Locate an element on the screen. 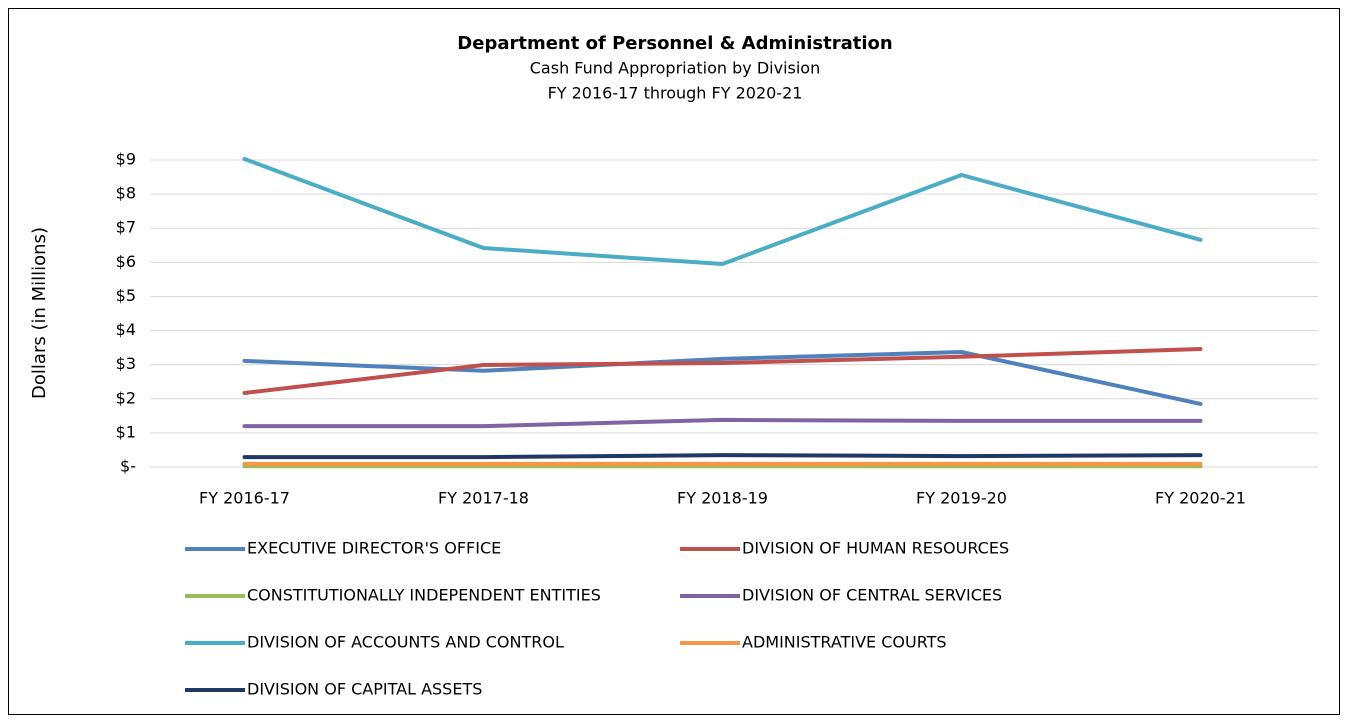  y-tick-label: $6 is located at coordinates (126, 261).